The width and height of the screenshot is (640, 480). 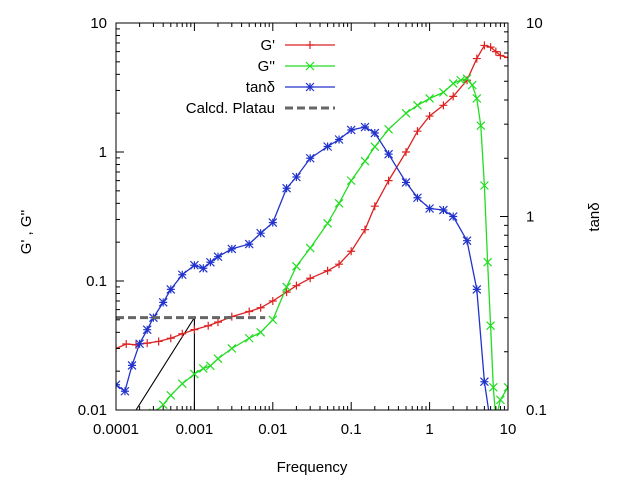 I want to click on legend-label: tanδ, so click(x=260, y=87).